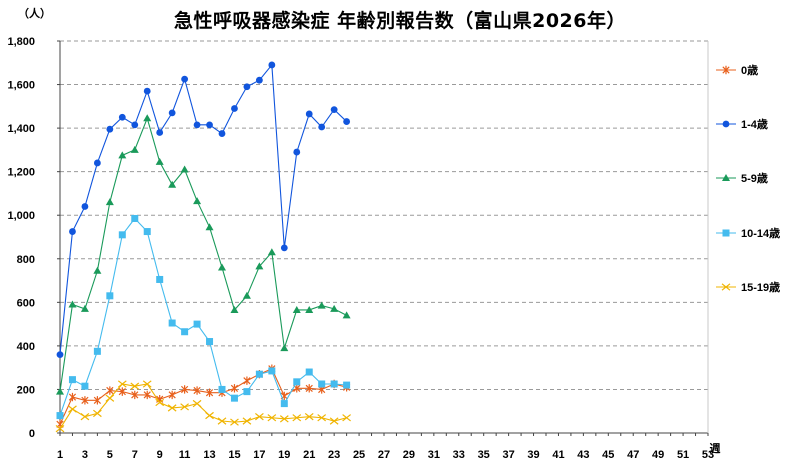 The image size is (800, 462). What do you see at coordinates (34, 13) in the screenshot?
I see `y-axis-label: （人）` at bounding box center [34, 13].